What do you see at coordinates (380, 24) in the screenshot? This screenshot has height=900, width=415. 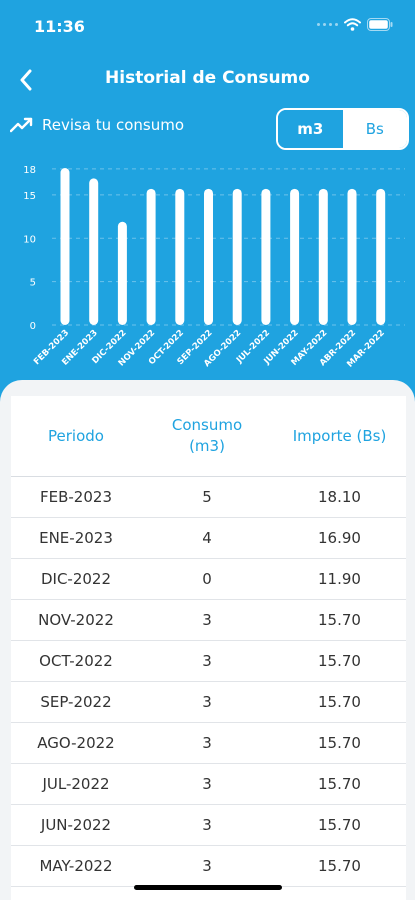 I see `battery-icon` at bounding box center [380, 24].